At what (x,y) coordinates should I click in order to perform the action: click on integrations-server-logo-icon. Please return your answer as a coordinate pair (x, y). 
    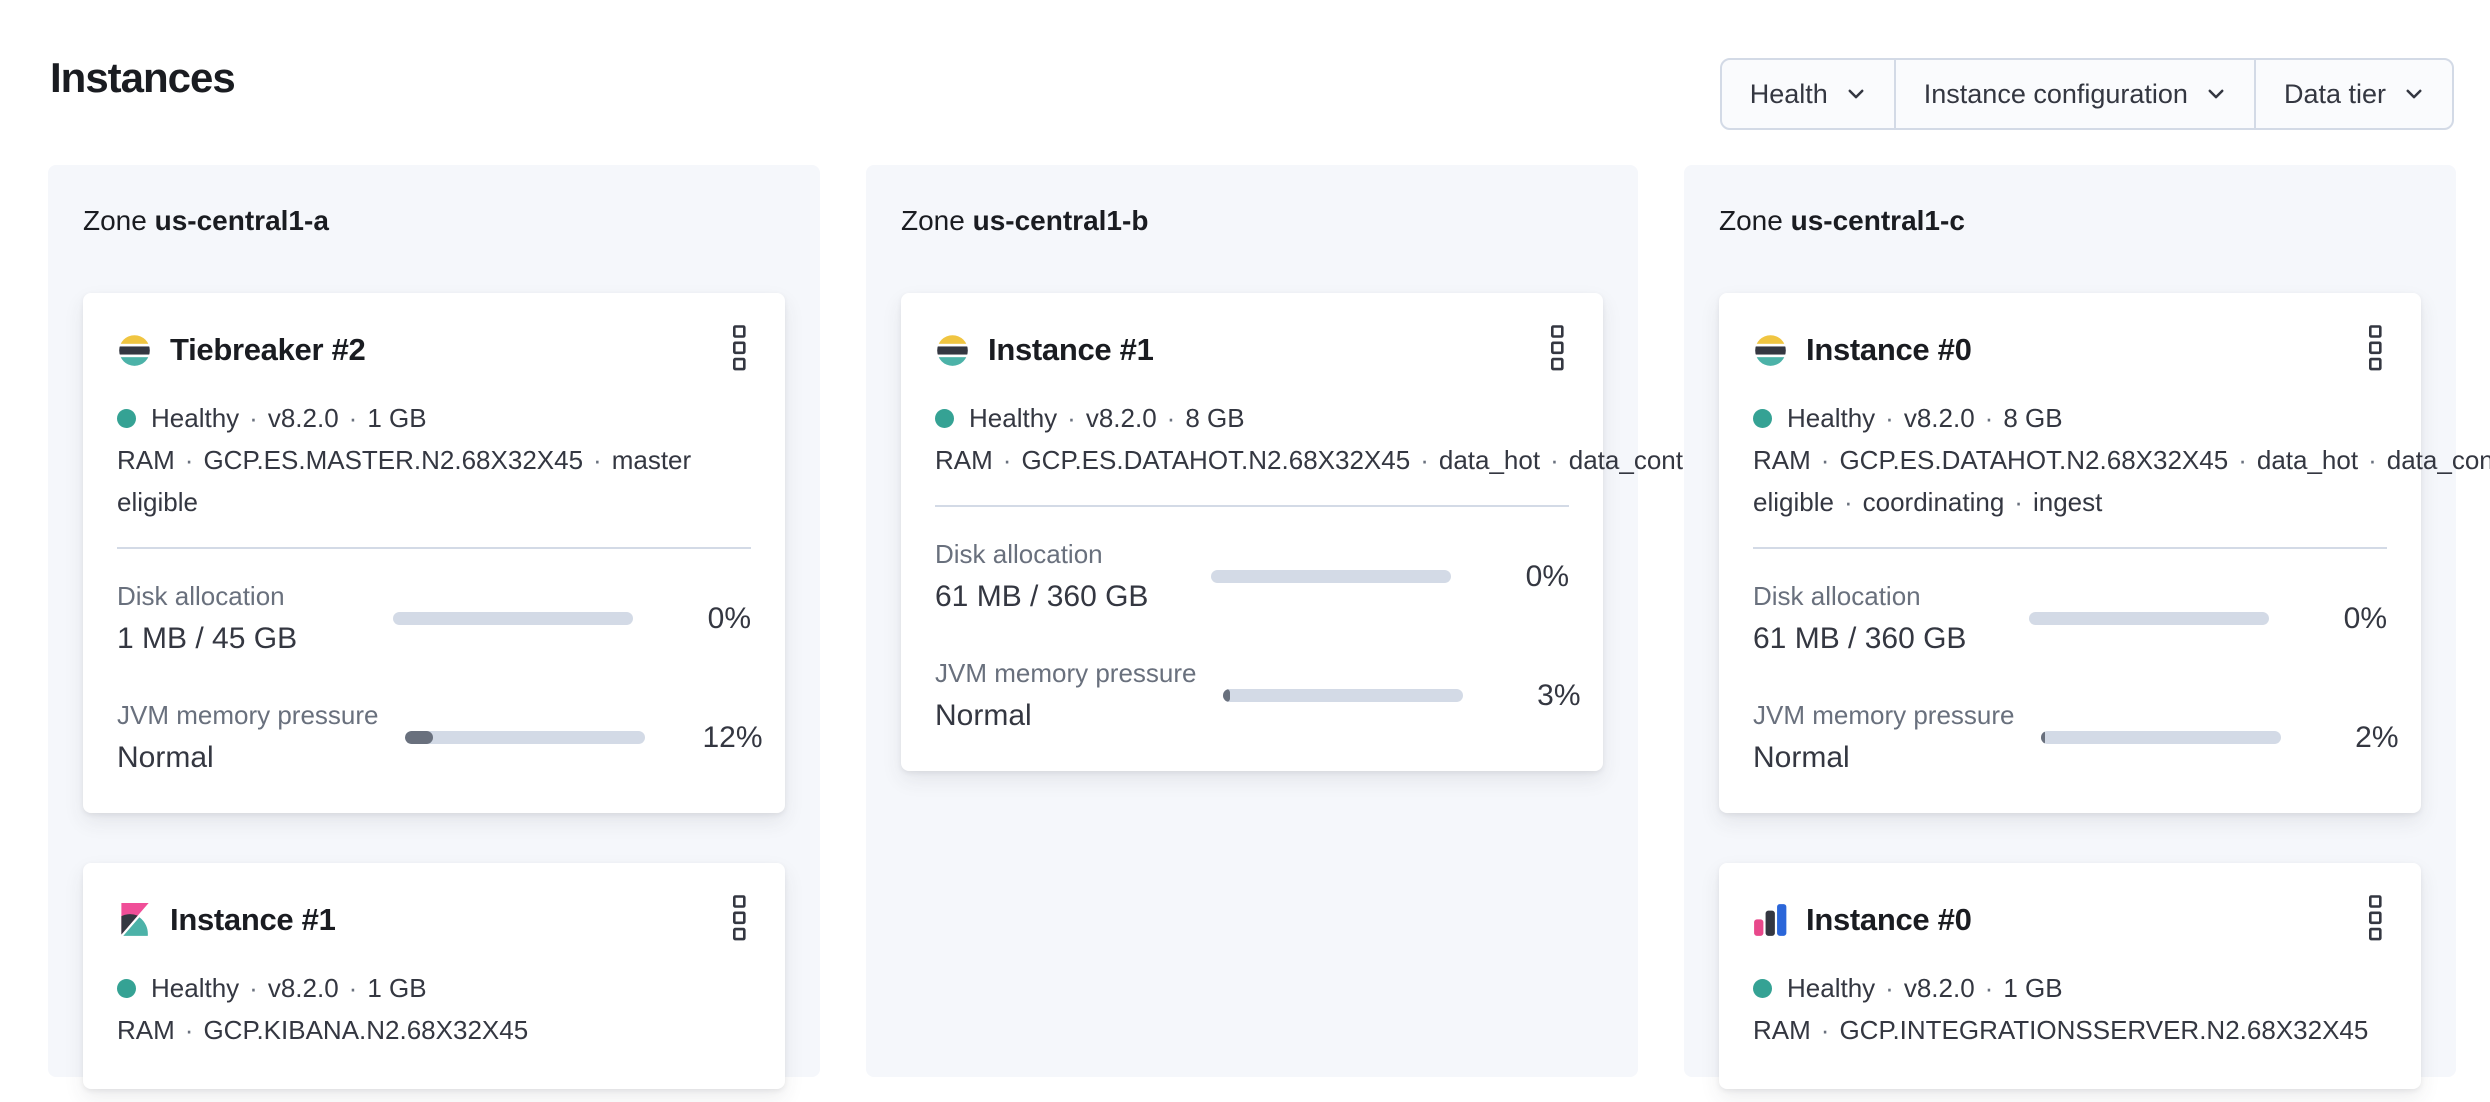
    Looking at the image, I should click on (1770, 920).